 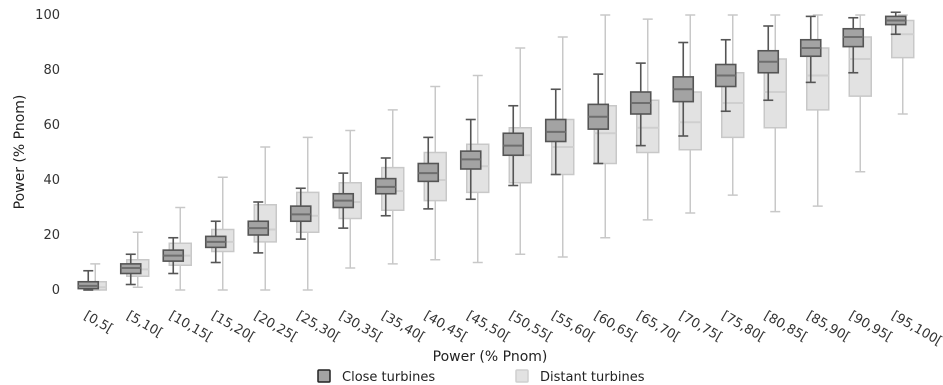 I want to click on x-tick-label: [10,15[, so click(x=190, y=326).